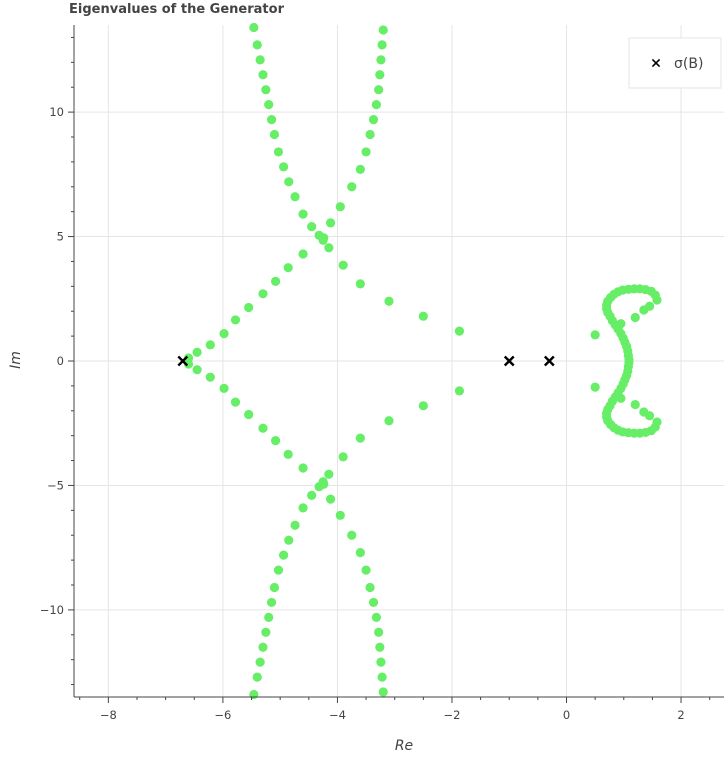  I want to click on legend: σ(B), so click(675, 63).